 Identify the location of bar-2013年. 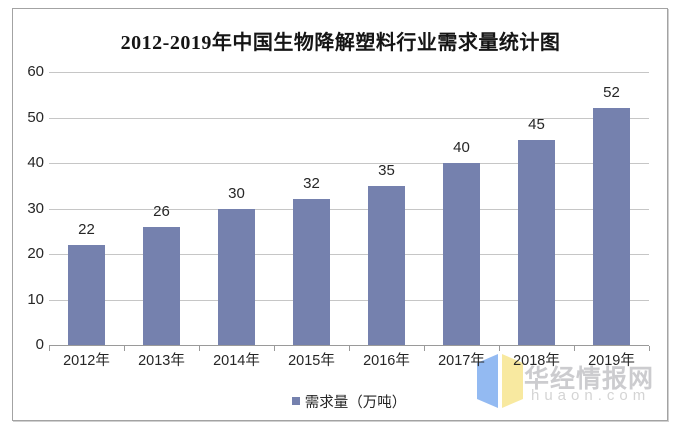
(161, 285).